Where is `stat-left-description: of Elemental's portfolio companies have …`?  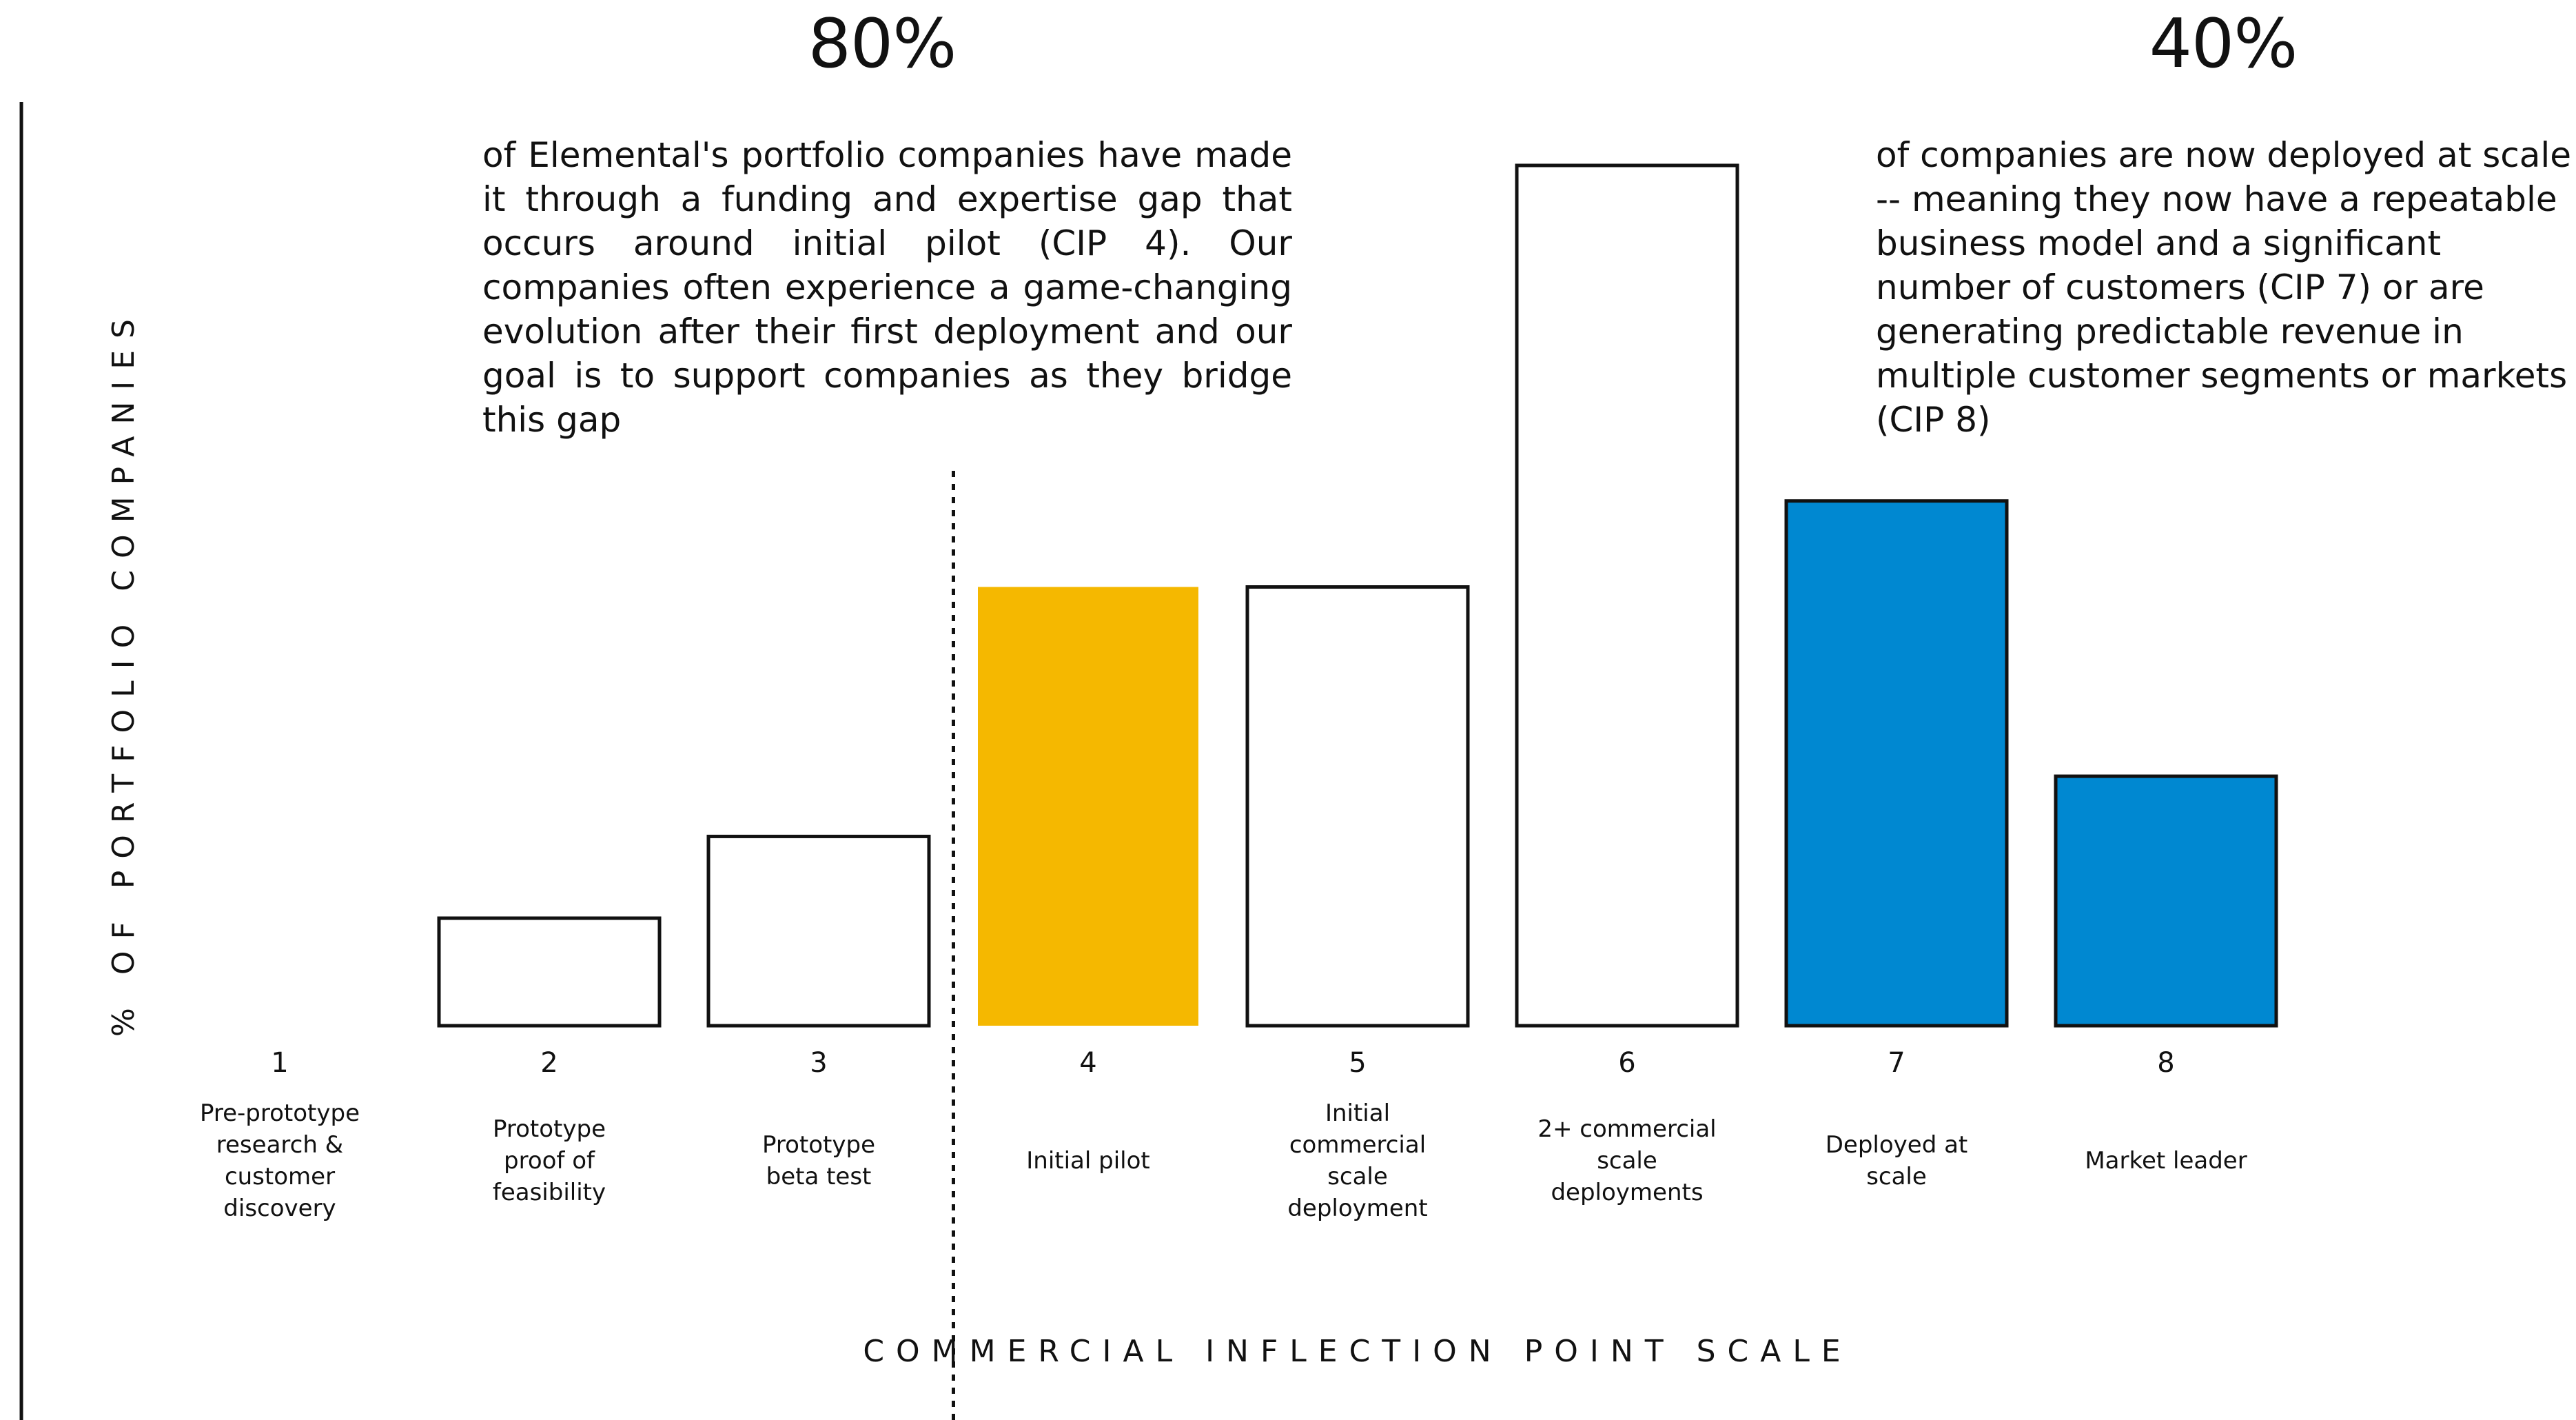 stat-left-description: of Elemental's portfolio companies have … is located at coordinates (887, 287).